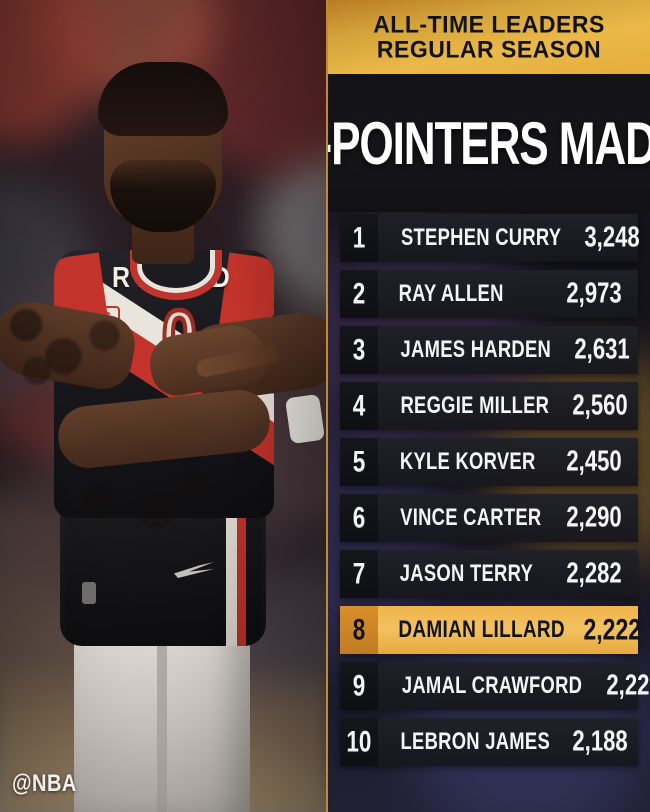  Describe the element at coordinates (44, 783) in the screenshot. I see `nba-watermark: @NBA` at that location.